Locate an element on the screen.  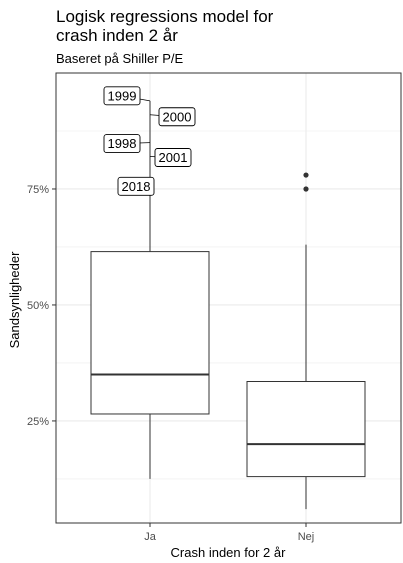
annotation-box-2001 is located at coordinates (173, 157).